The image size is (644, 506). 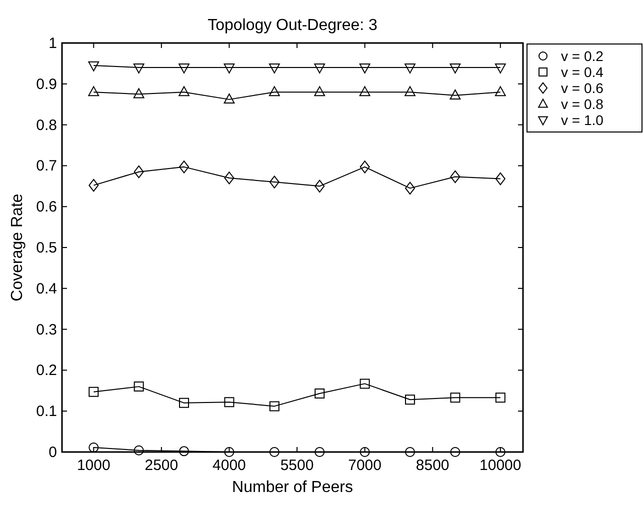 What do you see at coordinates (46, 248) in the screenshot?
I see `y-tick-label: 0.5` at bounding box center [46, 248].